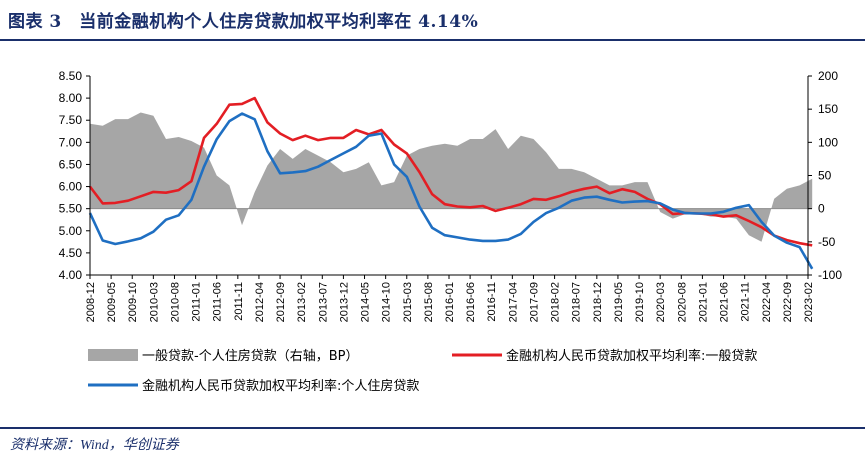  Describe the element at coordinates (243, 22) in the screenshot. I see `figure-title: 图表 3 当前金融机构个人住房贷款加权平均利率在 4.14%` at that location.